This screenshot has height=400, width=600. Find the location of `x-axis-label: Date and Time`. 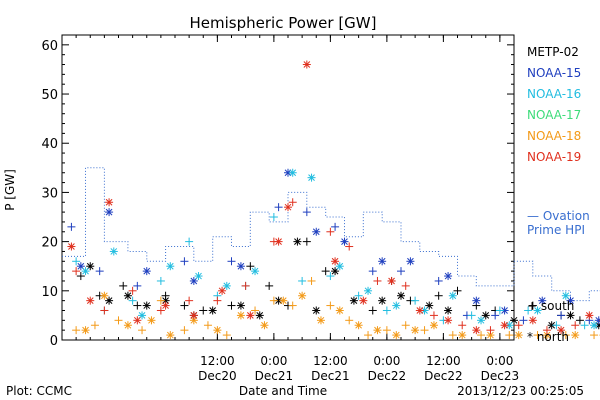

x-axis-label: Date and Time is located at coordinates (283, 391).